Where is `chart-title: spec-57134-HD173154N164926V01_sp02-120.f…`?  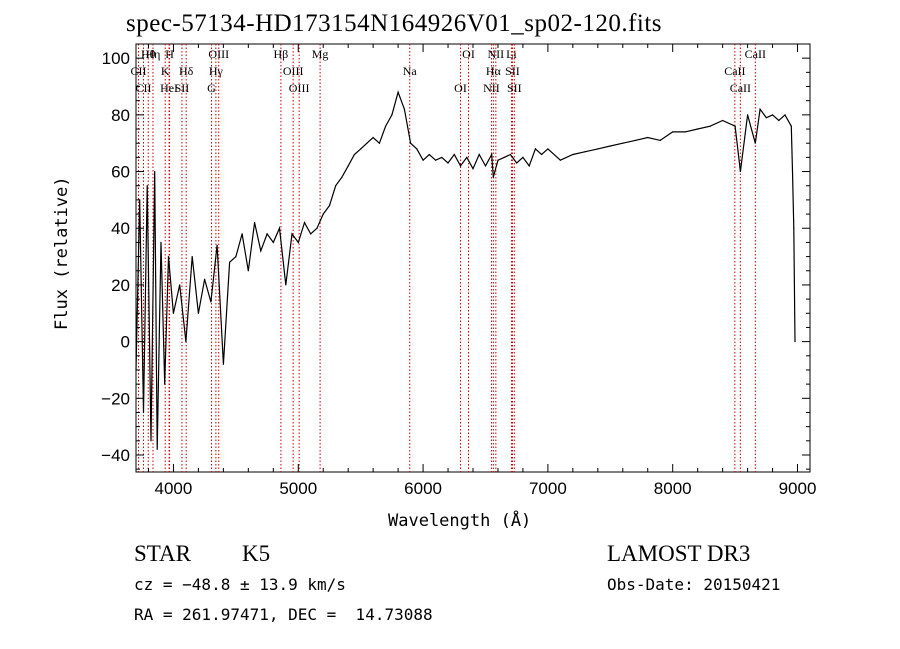
chart-title: spec-57134-HD173154N164926V01_sp02-120.f… is located at coordinates (394, 23).